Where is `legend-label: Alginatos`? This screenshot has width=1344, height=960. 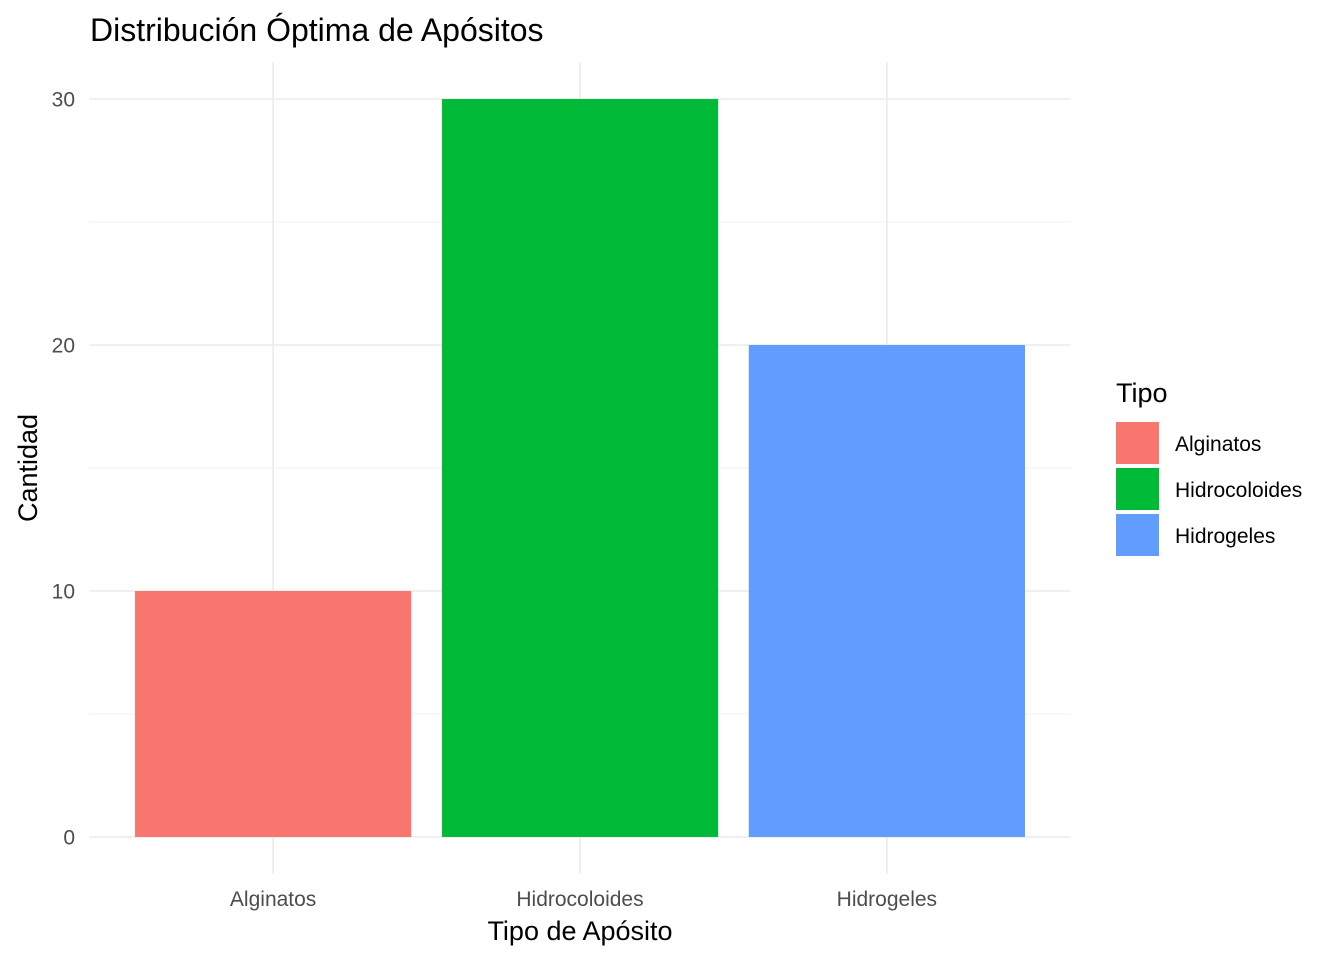 legend-label: Alginatos is located at coordinates (1218, 444).